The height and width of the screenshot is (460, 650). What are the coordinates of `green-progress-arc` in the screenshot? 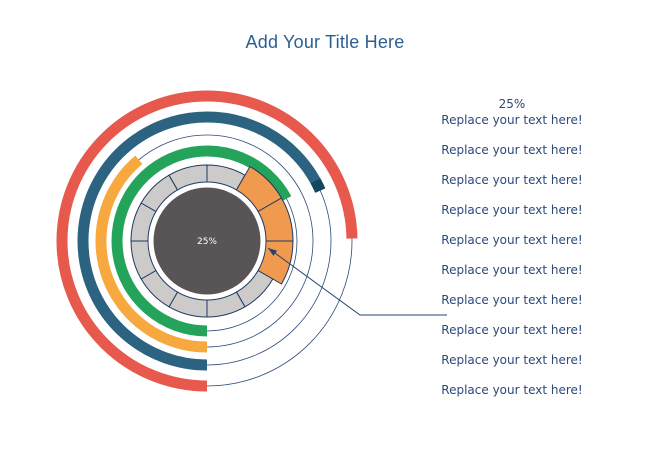 It's located at (201, 241).